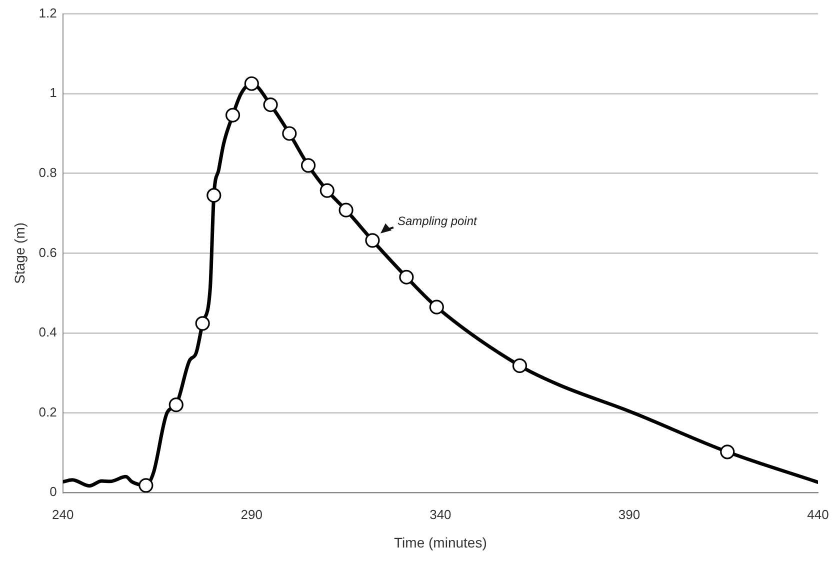  I want to click on y-tick-label: 0.6, so click(47, 252).